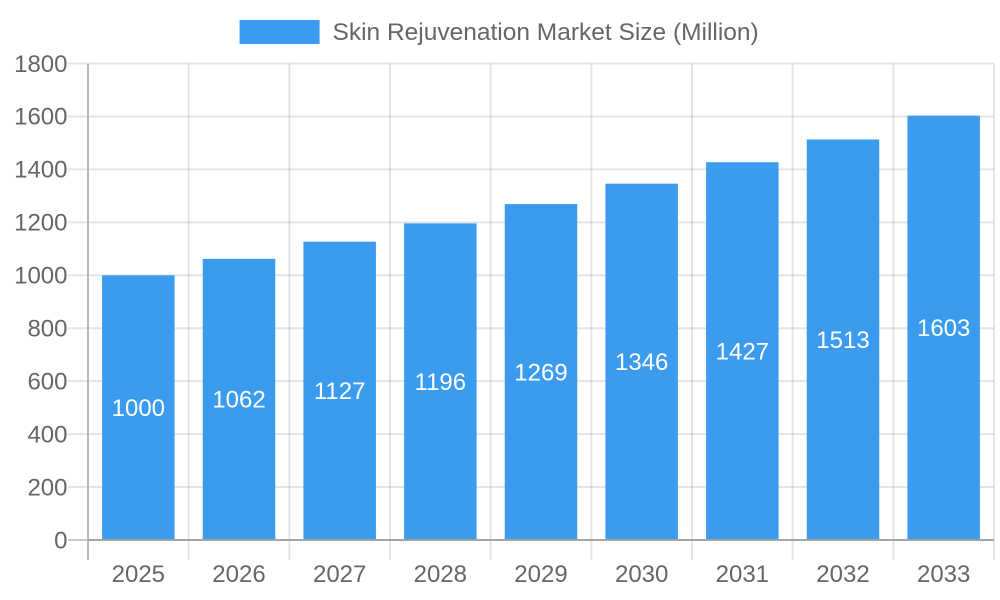 The width and height of the screenshot is (1000, 600). Describe the element at coordinates (40, 223) in the screenshot. I see `svg-text: 1200` at that location.